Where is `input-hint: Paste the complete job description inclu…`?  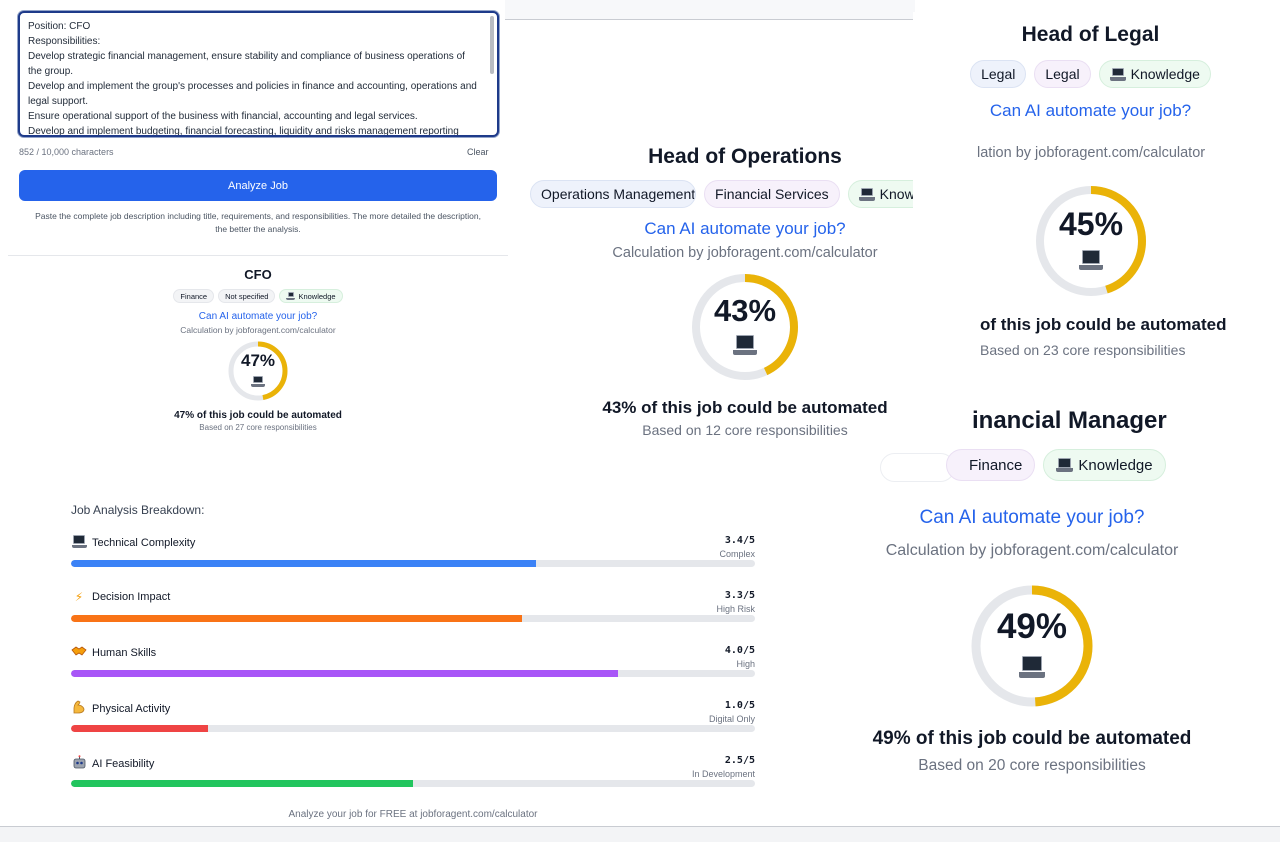
input-hint: Paste the complete job description inclu… is located at coordinates (258, 222).